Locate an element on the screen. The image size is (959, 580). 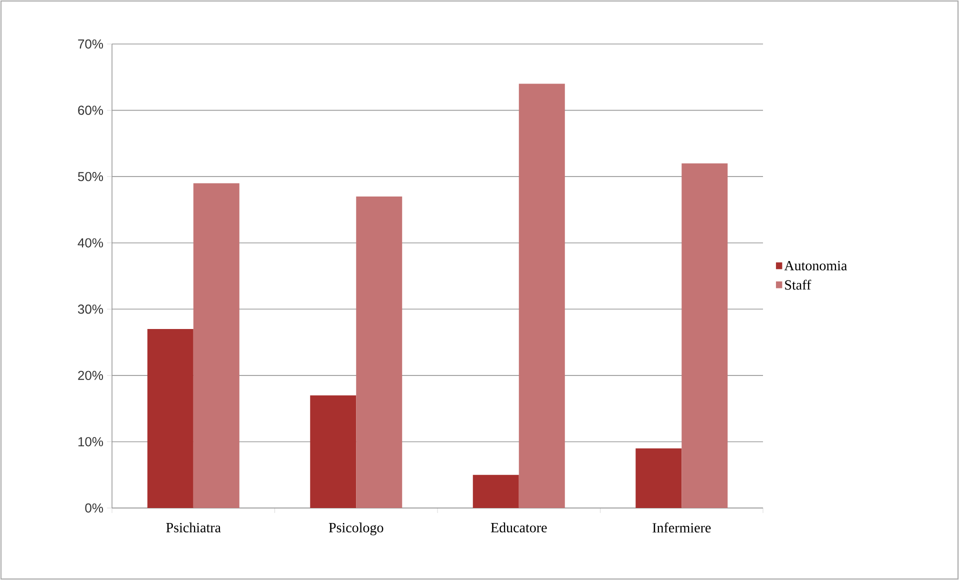
legend-label: Staff is located at coordinates (798, 285).